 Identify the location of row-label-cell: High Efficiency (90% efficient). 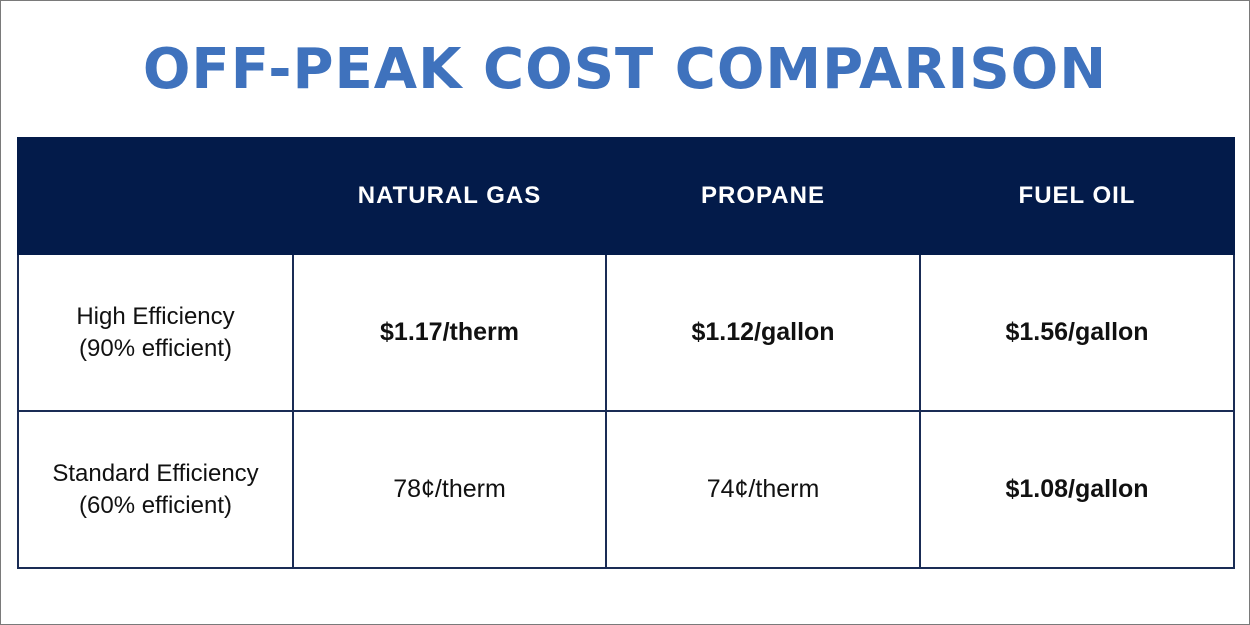
(155, 332).